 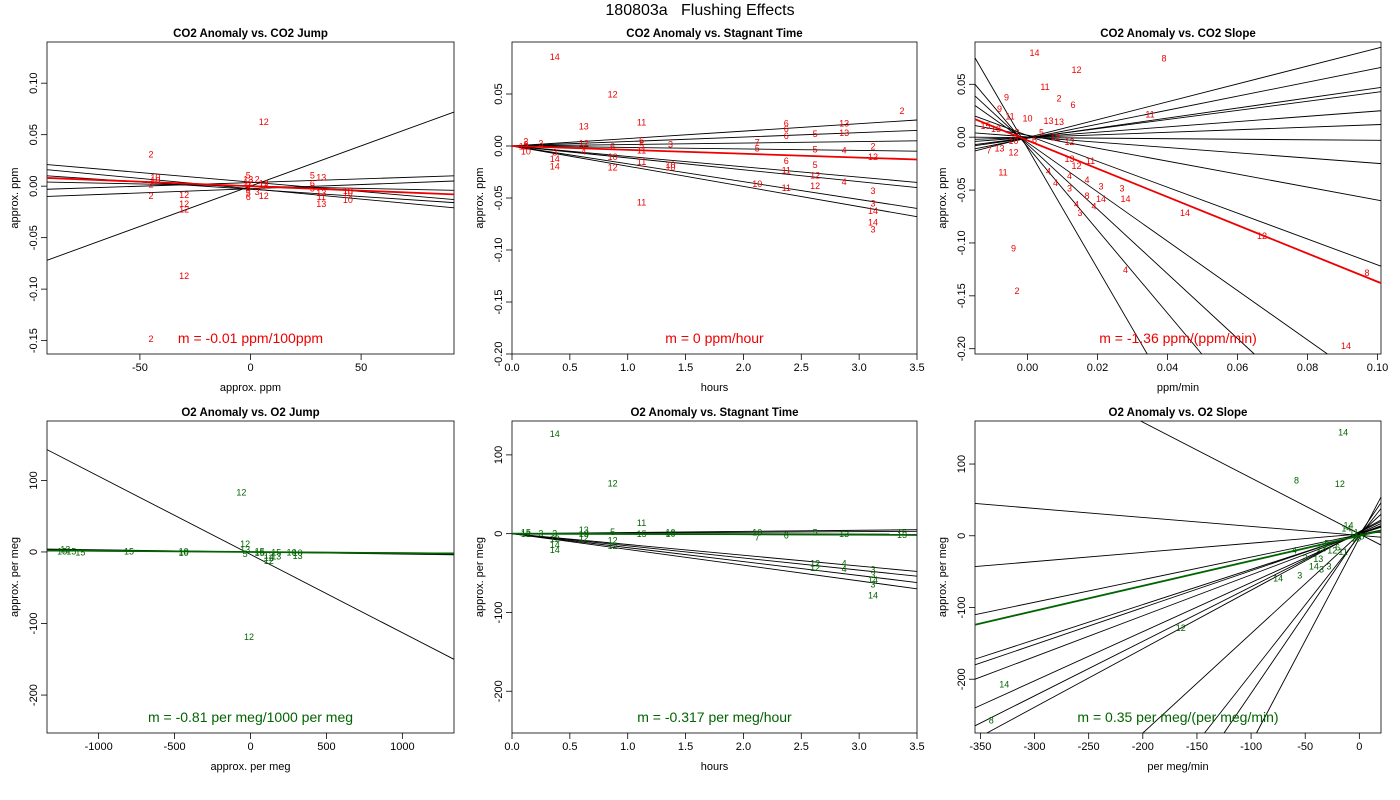 I want to click on y-tick-label: -0.20, so click(x=962, y=348).